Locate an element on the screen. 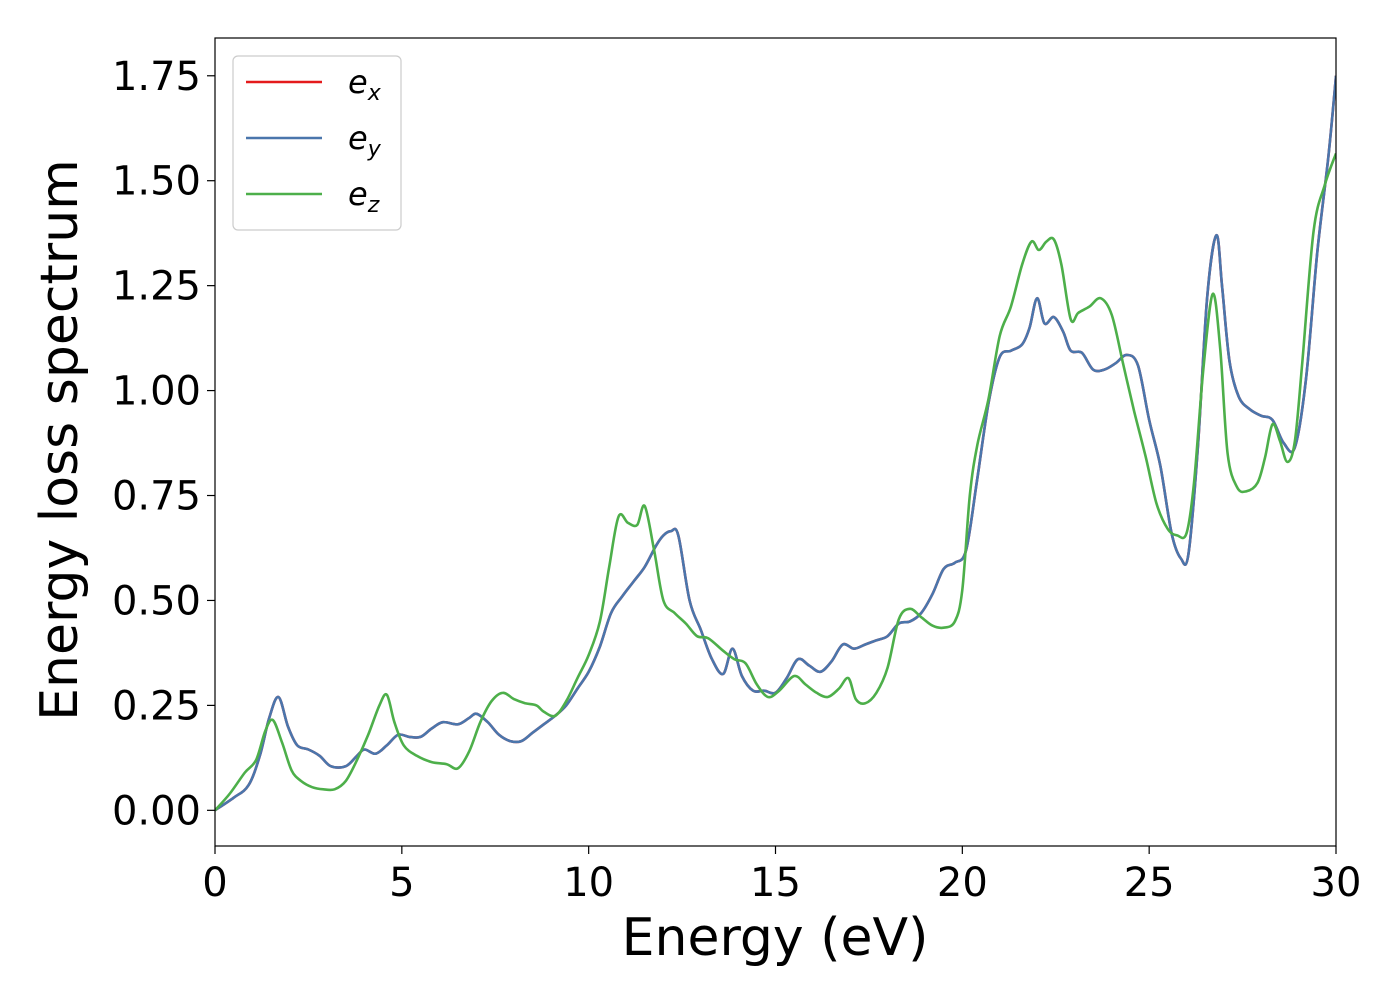 Image resolution: width=1400 pixels, height=1000 pixels. legend-box is located at coordinates (317, 143).